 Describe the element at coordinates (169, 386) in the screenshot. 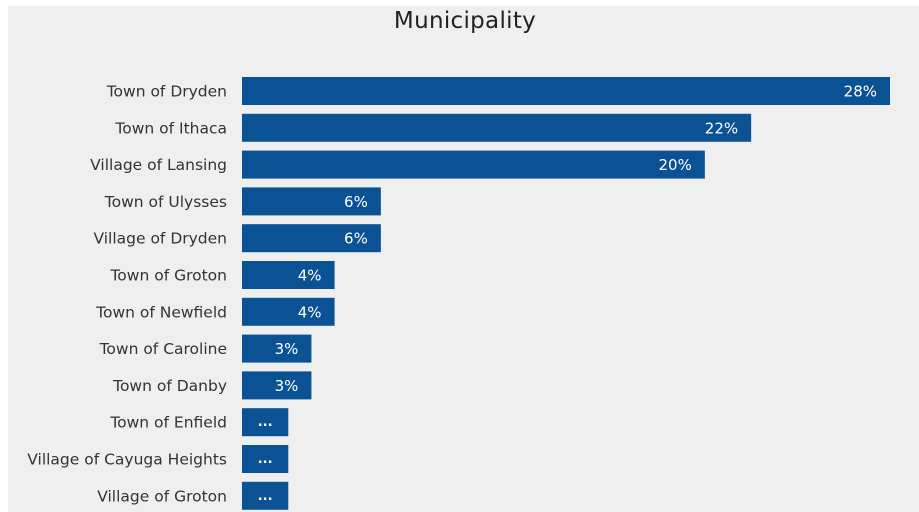

I see `category-label: Town of Danby` at that location.